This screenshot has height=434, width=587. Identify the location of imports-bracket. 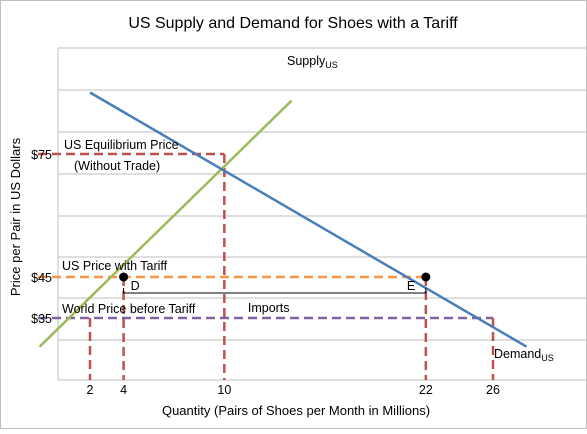
(275, 291).